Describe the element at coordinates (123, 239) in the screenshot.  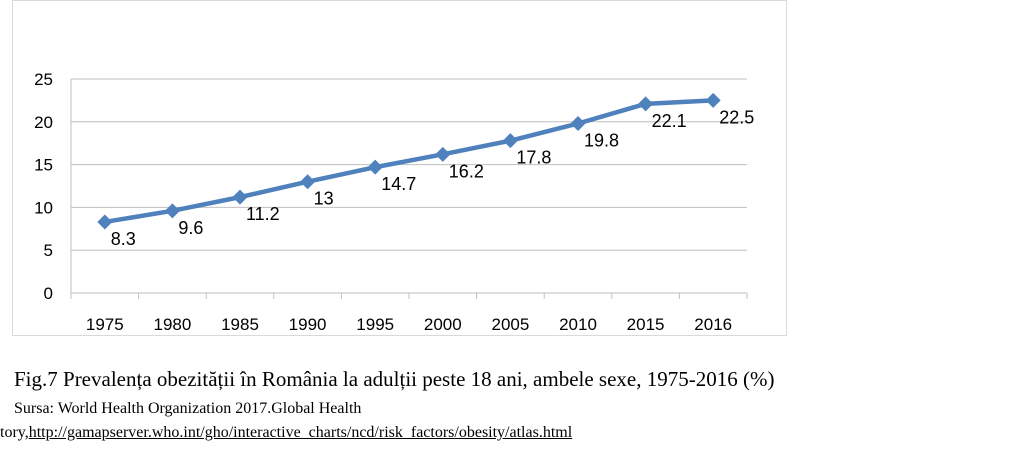
I see `data-label: 8.3` at that location.